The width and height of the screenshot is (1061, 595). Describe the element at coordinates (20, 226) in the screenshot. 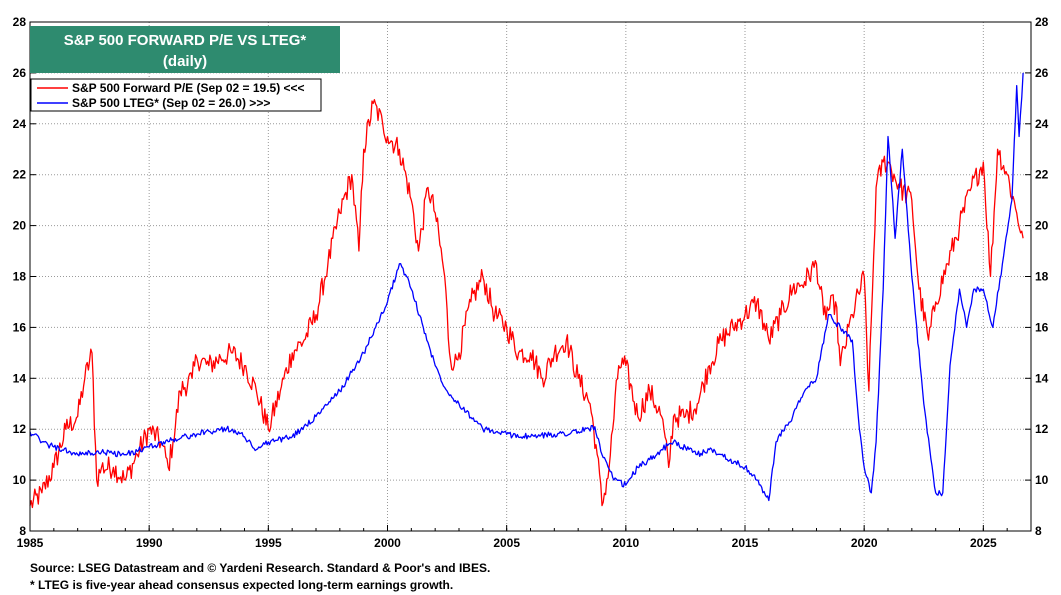

I see `y-tick-label-left: 20` at that location.